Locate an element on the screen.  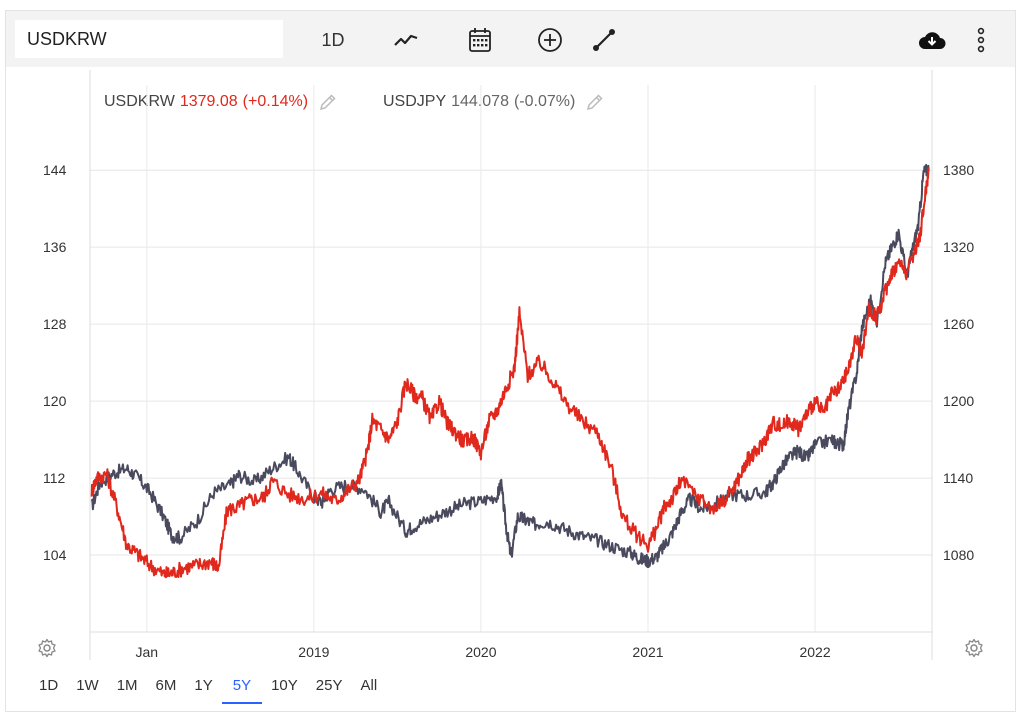
more-options-button is located at coordinates (981, 40).